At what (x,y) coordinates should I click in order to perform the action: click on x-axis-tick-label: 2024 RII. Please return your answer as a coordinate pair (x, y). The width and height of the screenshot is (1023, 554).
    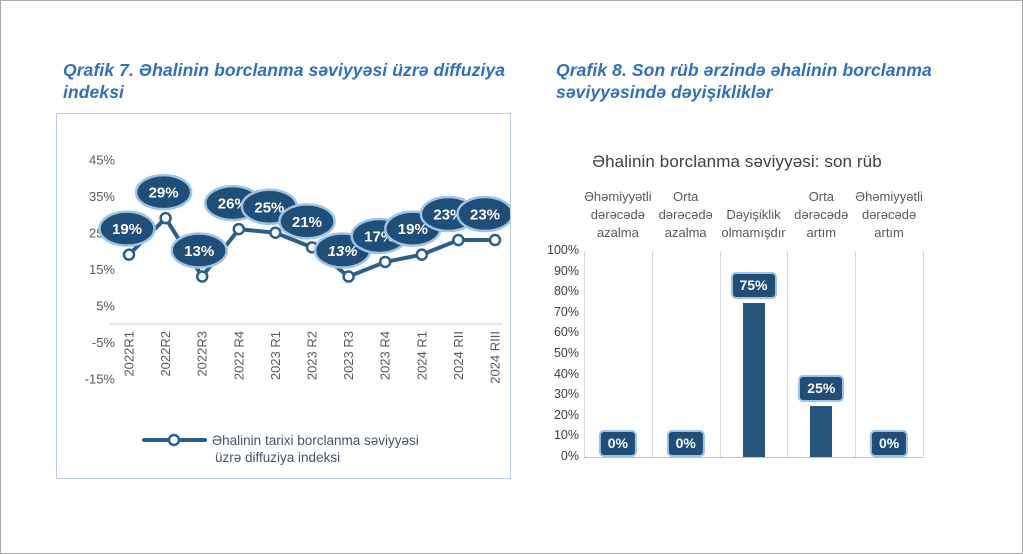
    Looking at the image, I should click on (458, 355).